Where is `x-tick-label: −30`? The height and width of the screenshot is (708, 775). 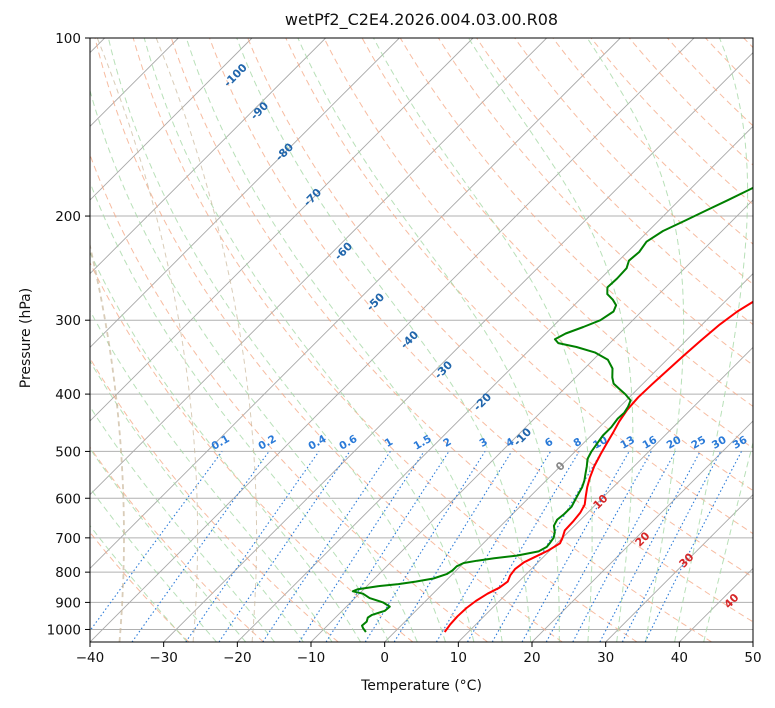
x-tick-label: −30 is located at coordinates (163, 658).